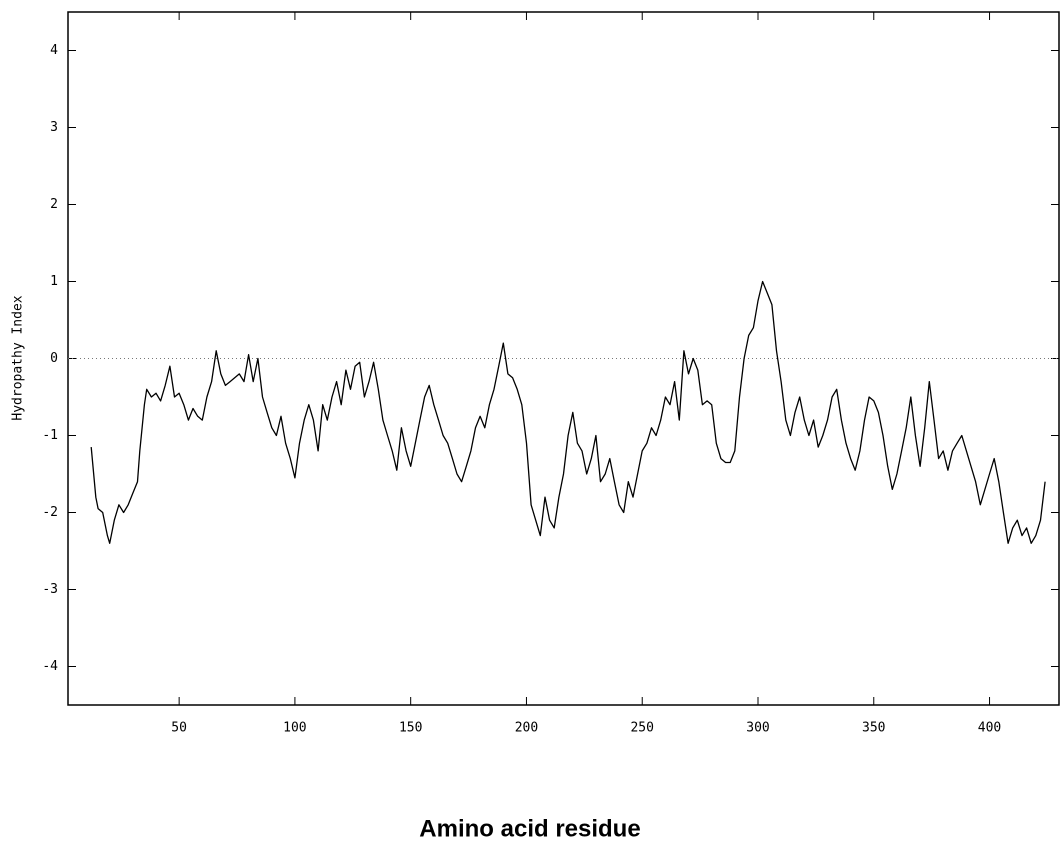  What do you see at coordinates (294, 728) in the screenshot?
I see `x-tick-label: 100` at bounding box center [294, 728].